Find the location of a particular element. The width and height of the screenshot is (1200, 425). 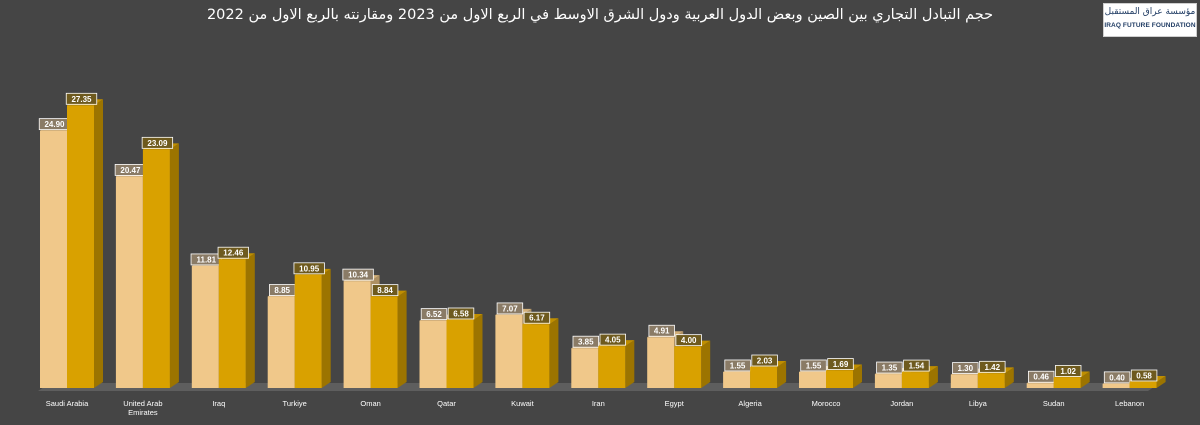

value-label-0-0: 24.90 is located at coordinates (54, 124).